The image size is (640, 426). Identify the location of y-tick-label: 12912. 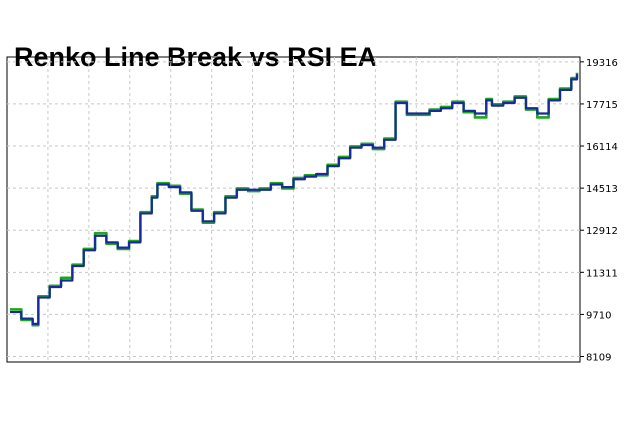
(602, 231).